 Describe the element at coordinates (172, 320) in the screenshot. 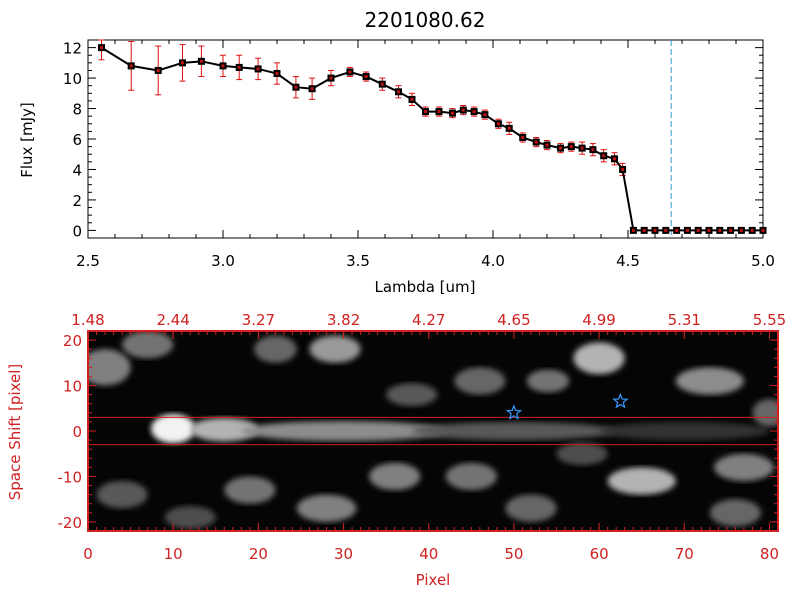

I see `top-tick-label: 2.44` at that location.